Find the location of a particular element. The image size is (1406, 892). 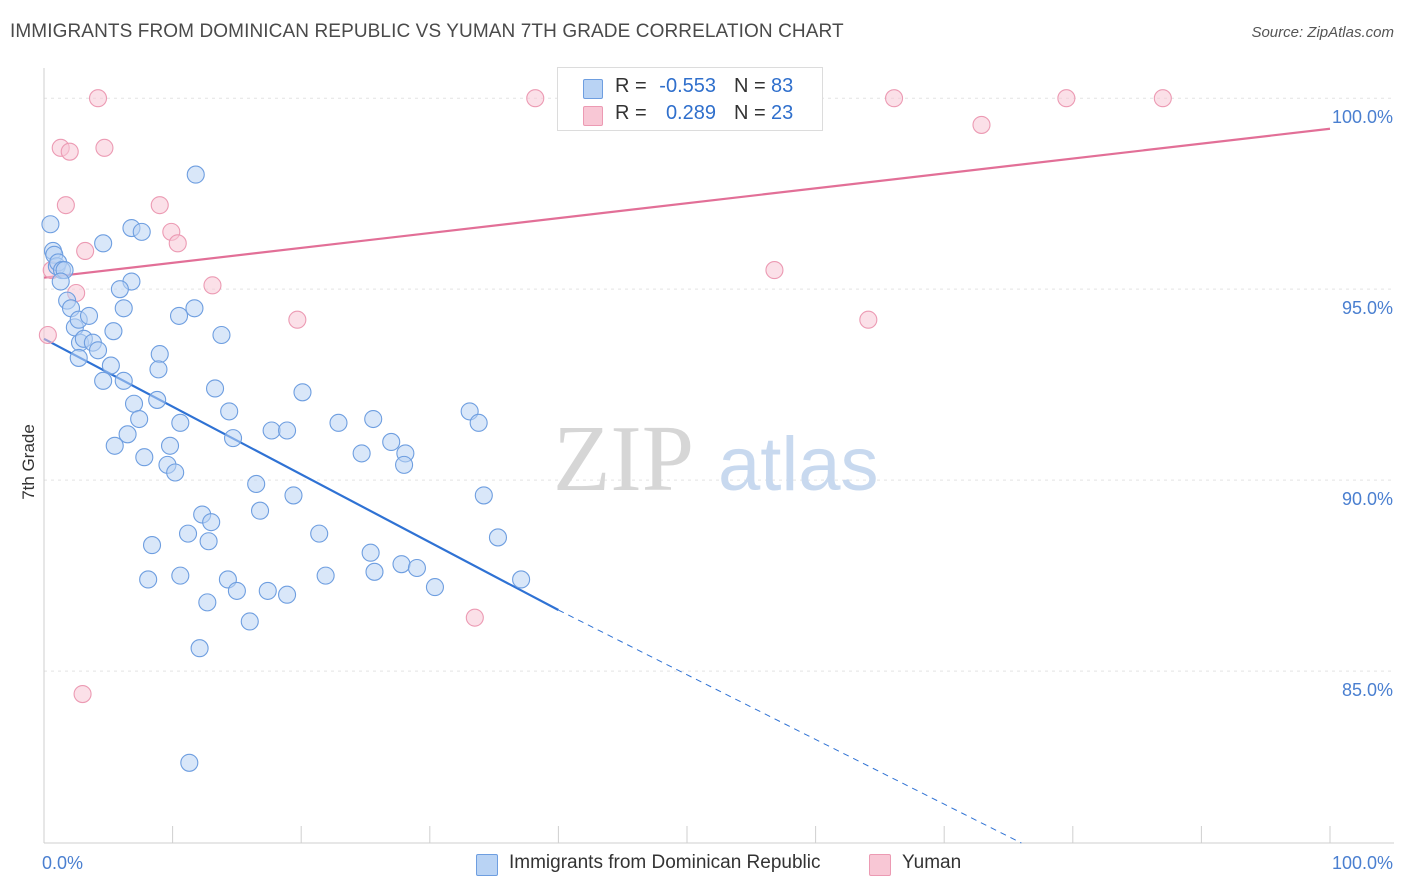

y-tick-label: 90.0% is located at coordinates (1367, 499).